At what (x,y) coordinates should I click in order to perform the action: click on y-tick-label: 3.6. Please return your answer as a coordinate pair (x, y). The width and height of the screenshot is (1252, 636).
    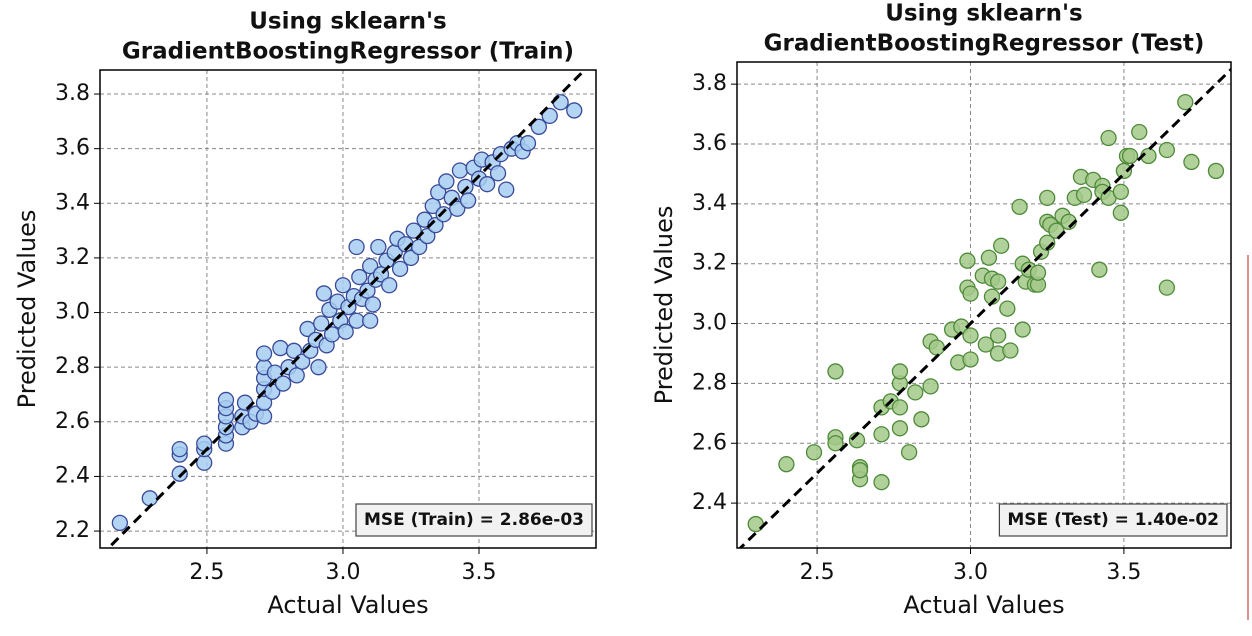
    Looking at the image, I should click on (709, 143).